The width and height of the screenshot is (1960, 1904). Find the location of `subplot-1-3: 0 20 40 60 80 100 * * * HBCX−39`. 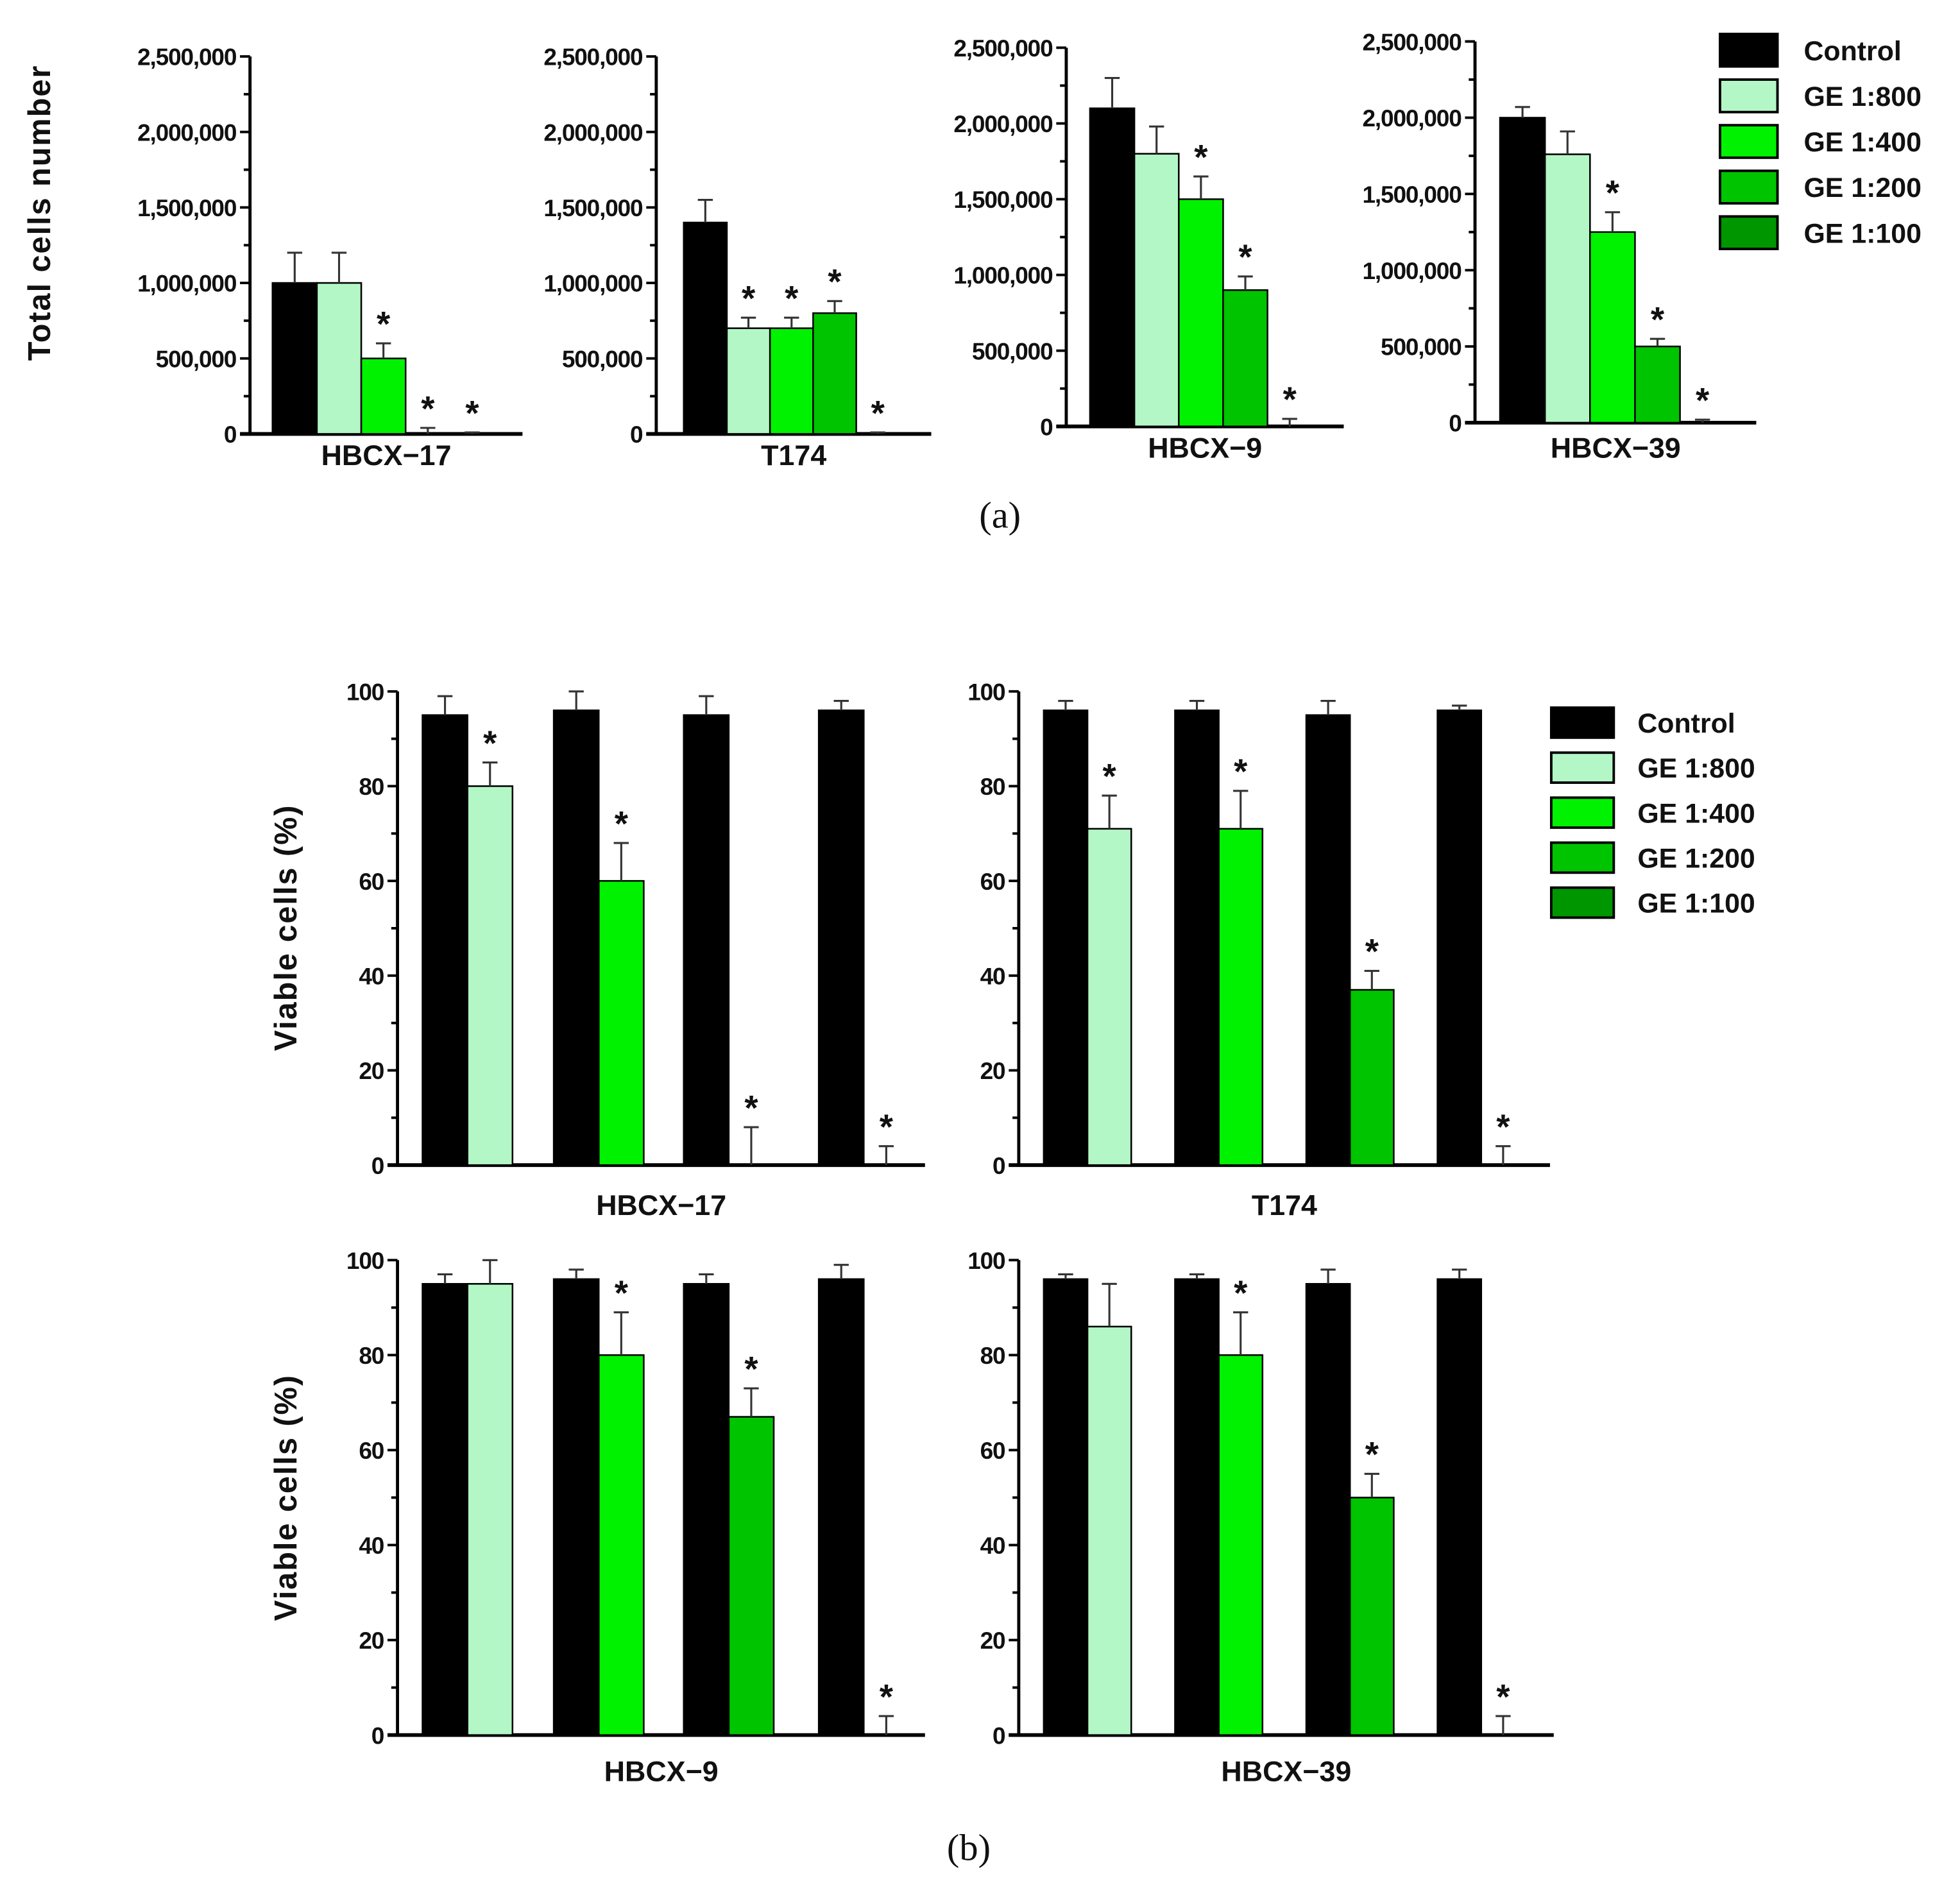

subplot-1-3: 0 20 40 60 80 100 * * * HBCX−39 is located at coordinates (1260, 1517).